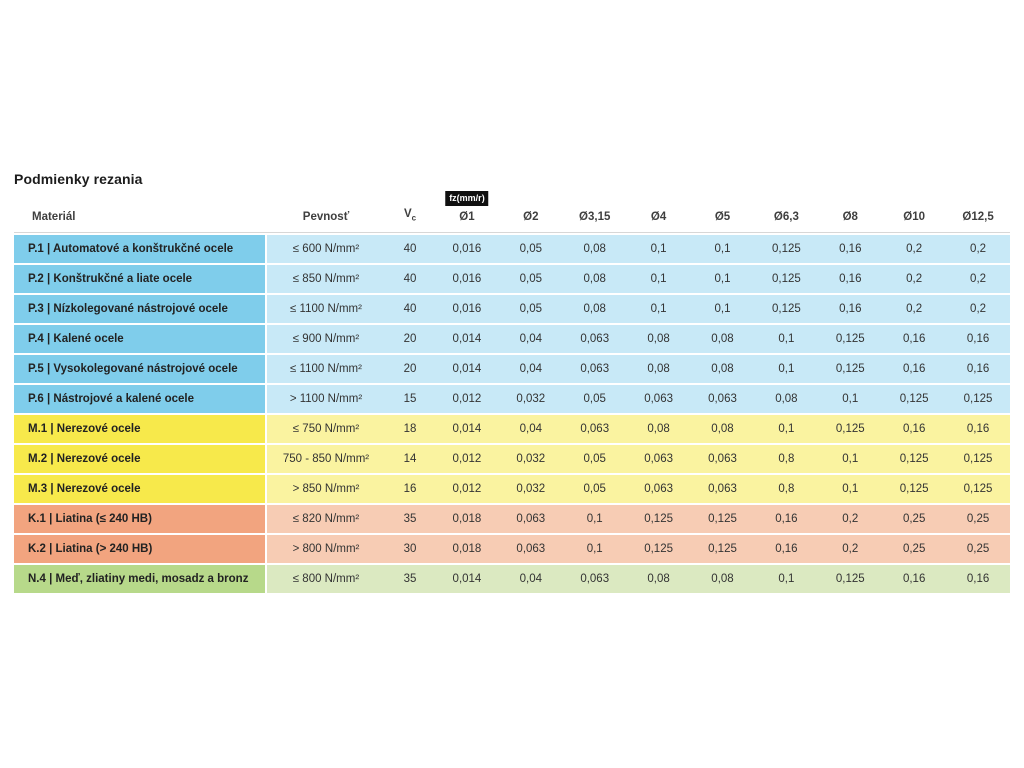 The height and width of the screenshot is (768, 1024). I want to click on material-cell: N.4 | Meď, zliatiny medi, mosadz a bronz, so click(140, 579).